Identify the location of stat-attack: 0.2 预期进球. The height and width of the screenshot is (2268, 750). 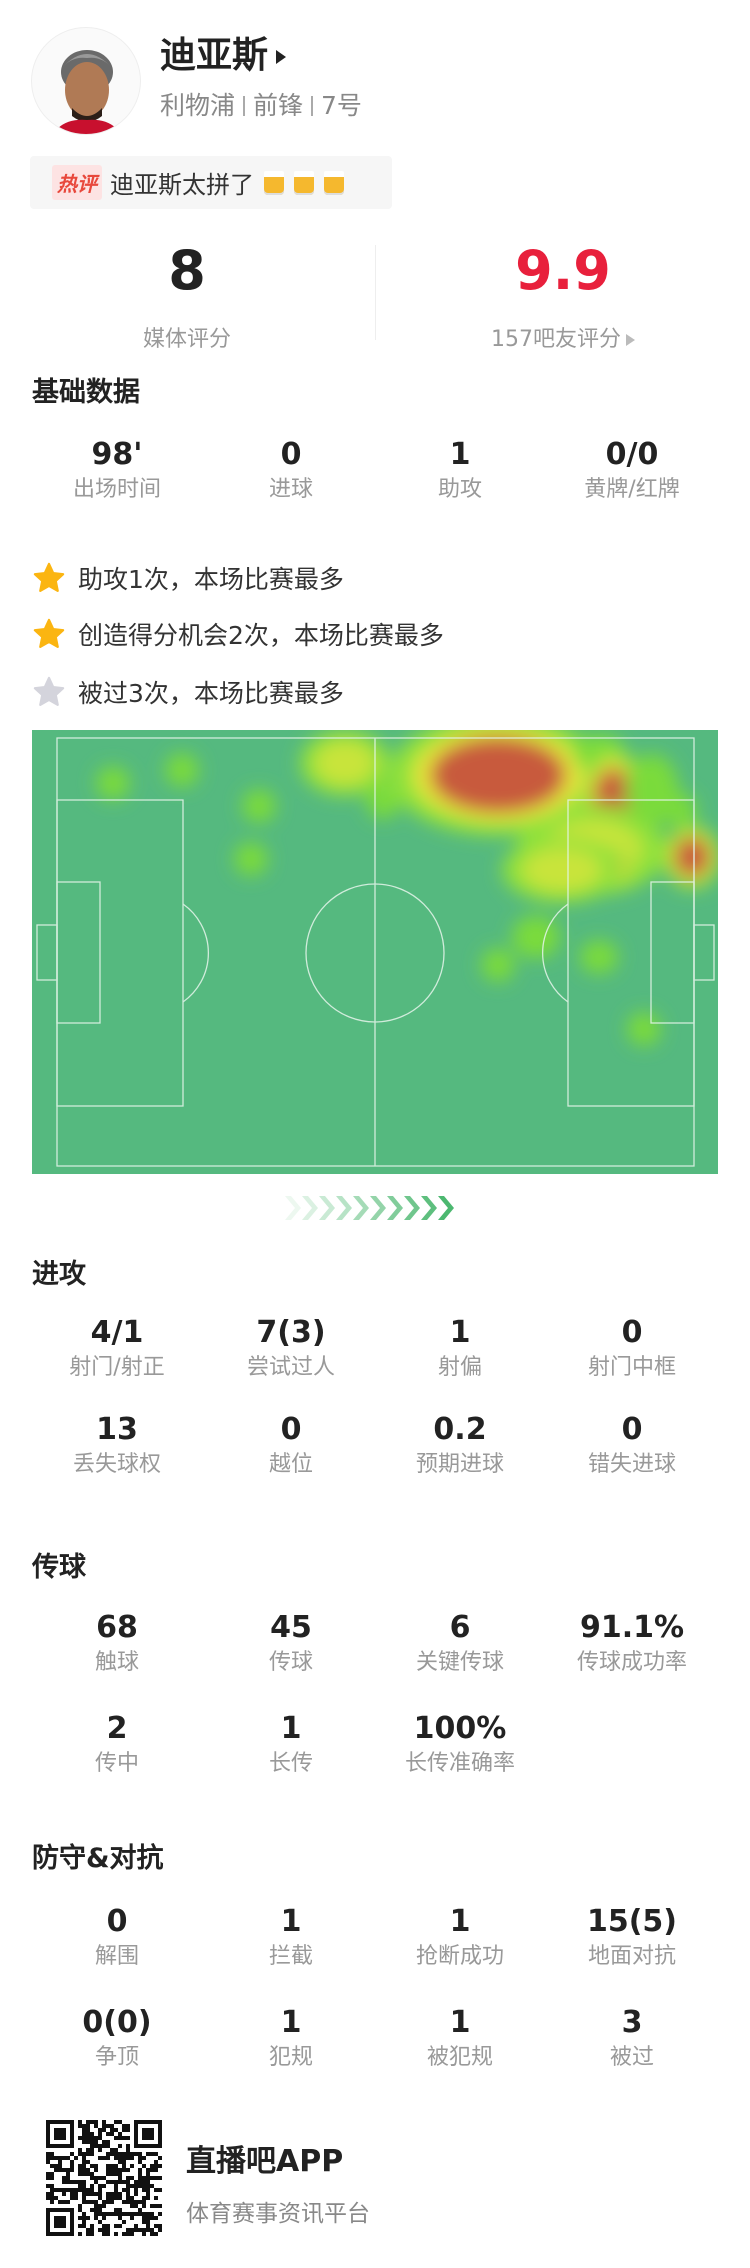
(460, 1446).